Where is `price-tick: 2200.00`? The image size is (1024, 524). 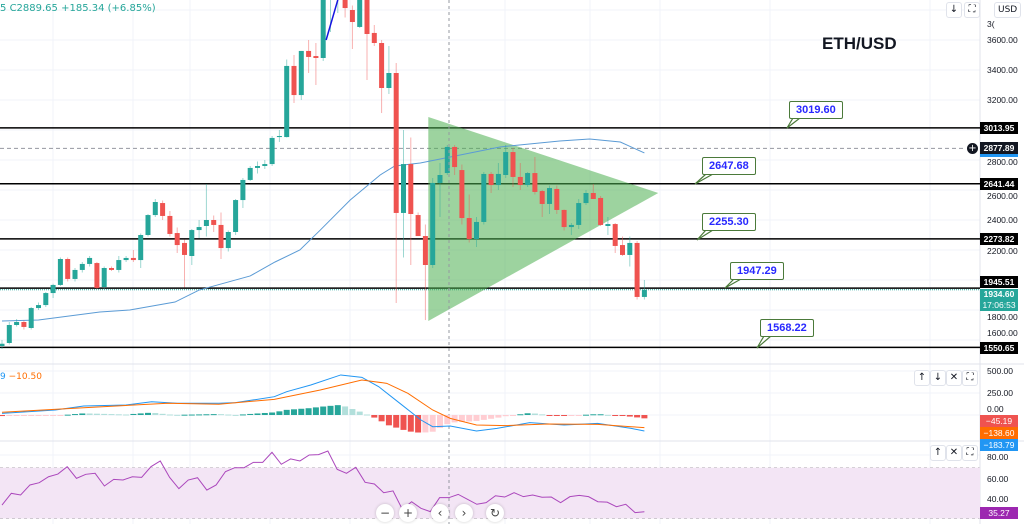
price-tick: 2200.00 is located at coordinates (1002, 251).